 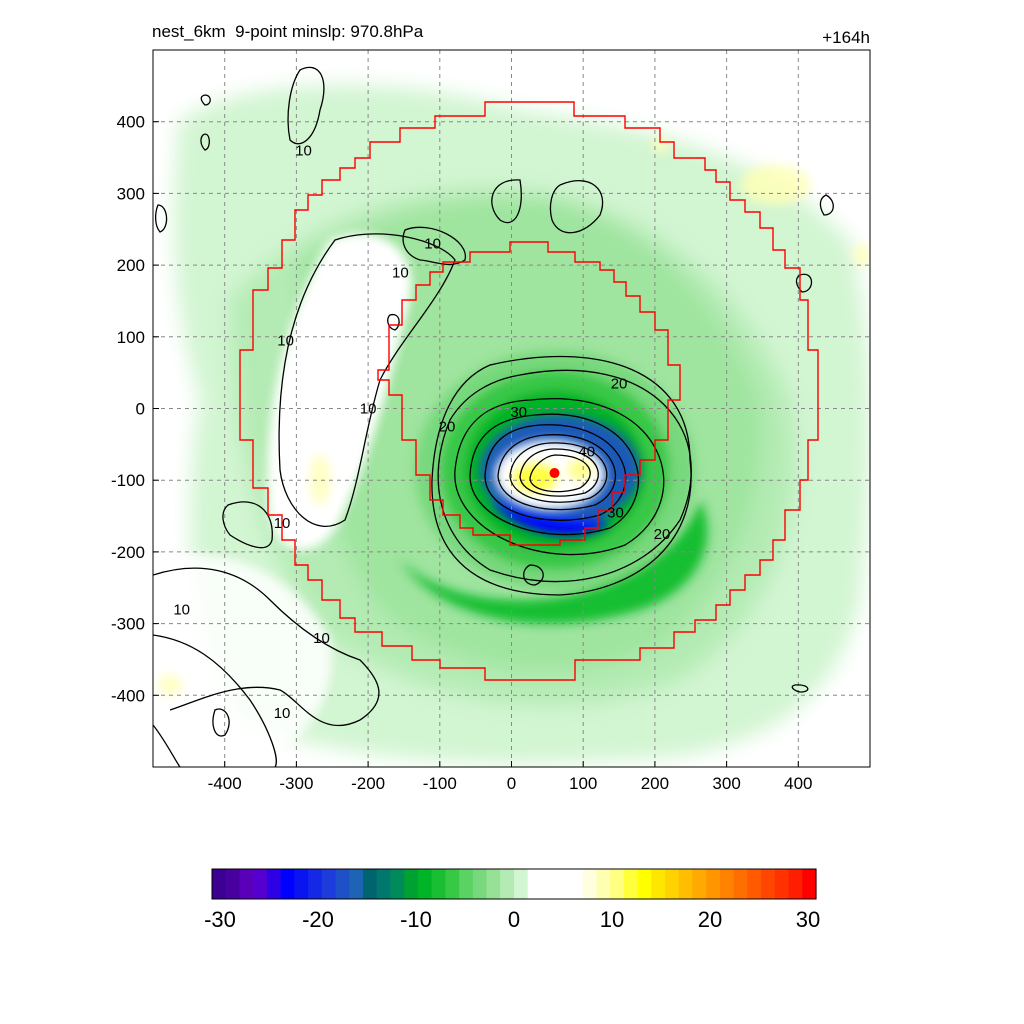 I want to click on colorbar-swatches, so click(x=514, y=884).